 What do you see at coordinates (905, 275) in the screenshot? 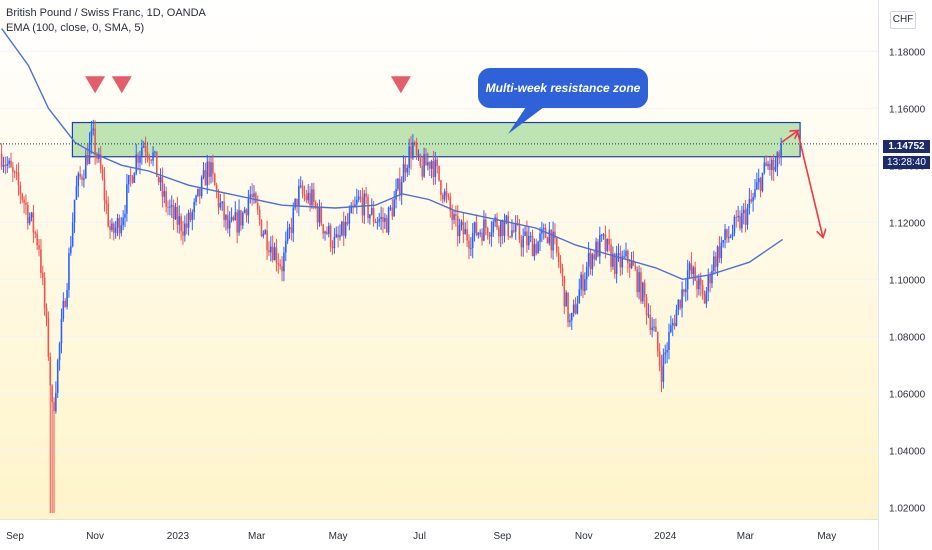
I see `price-axis-panel` at bounding box center [905, 275].